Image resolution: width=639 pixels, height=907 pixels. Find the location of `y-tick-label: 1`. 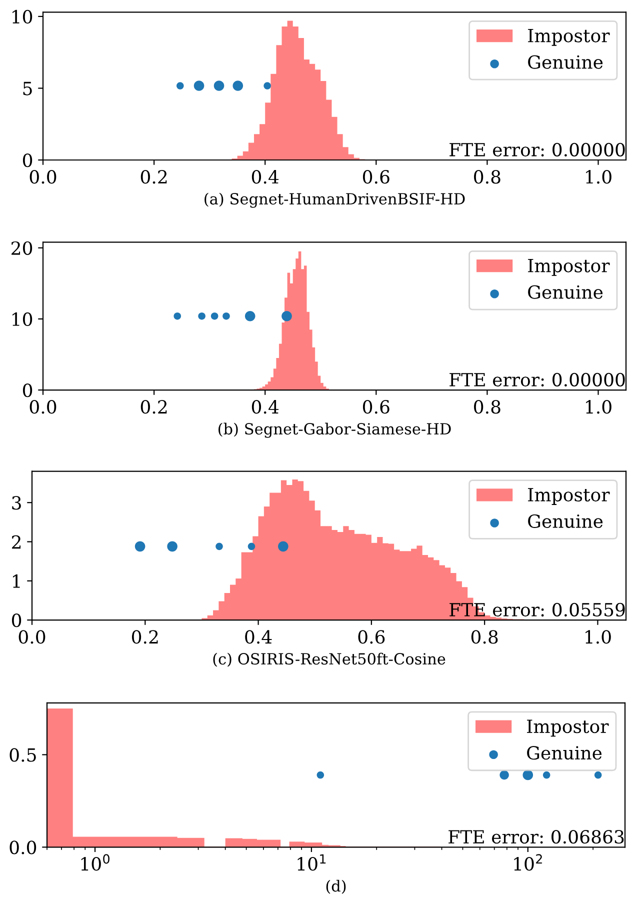

y-tick-label: 1 is located at coordinates (16, 581).